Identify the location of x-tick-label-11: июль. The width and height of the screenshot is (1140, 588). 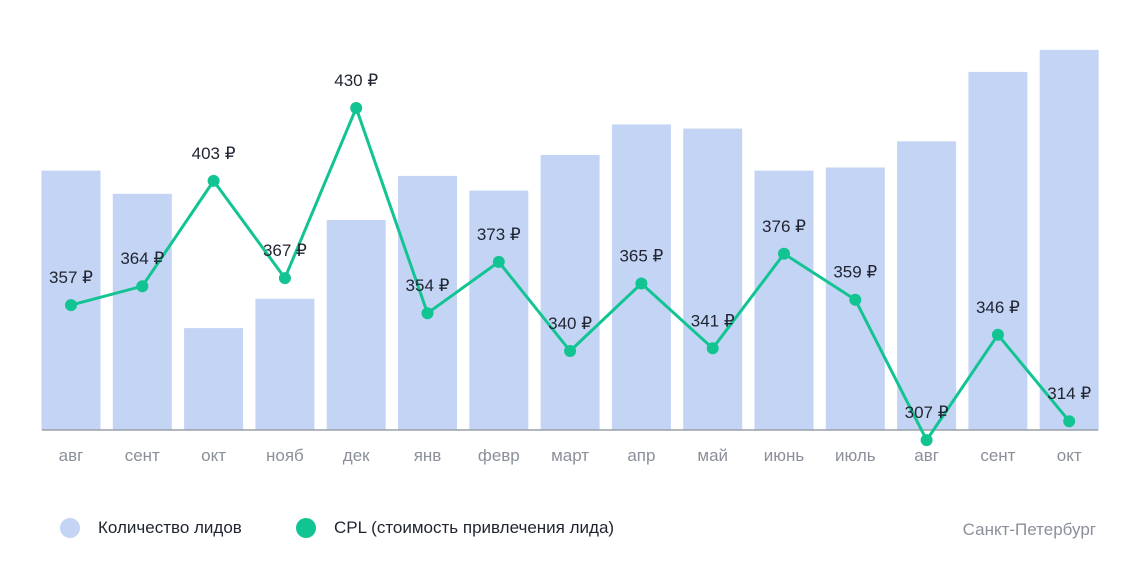
(855, 455).